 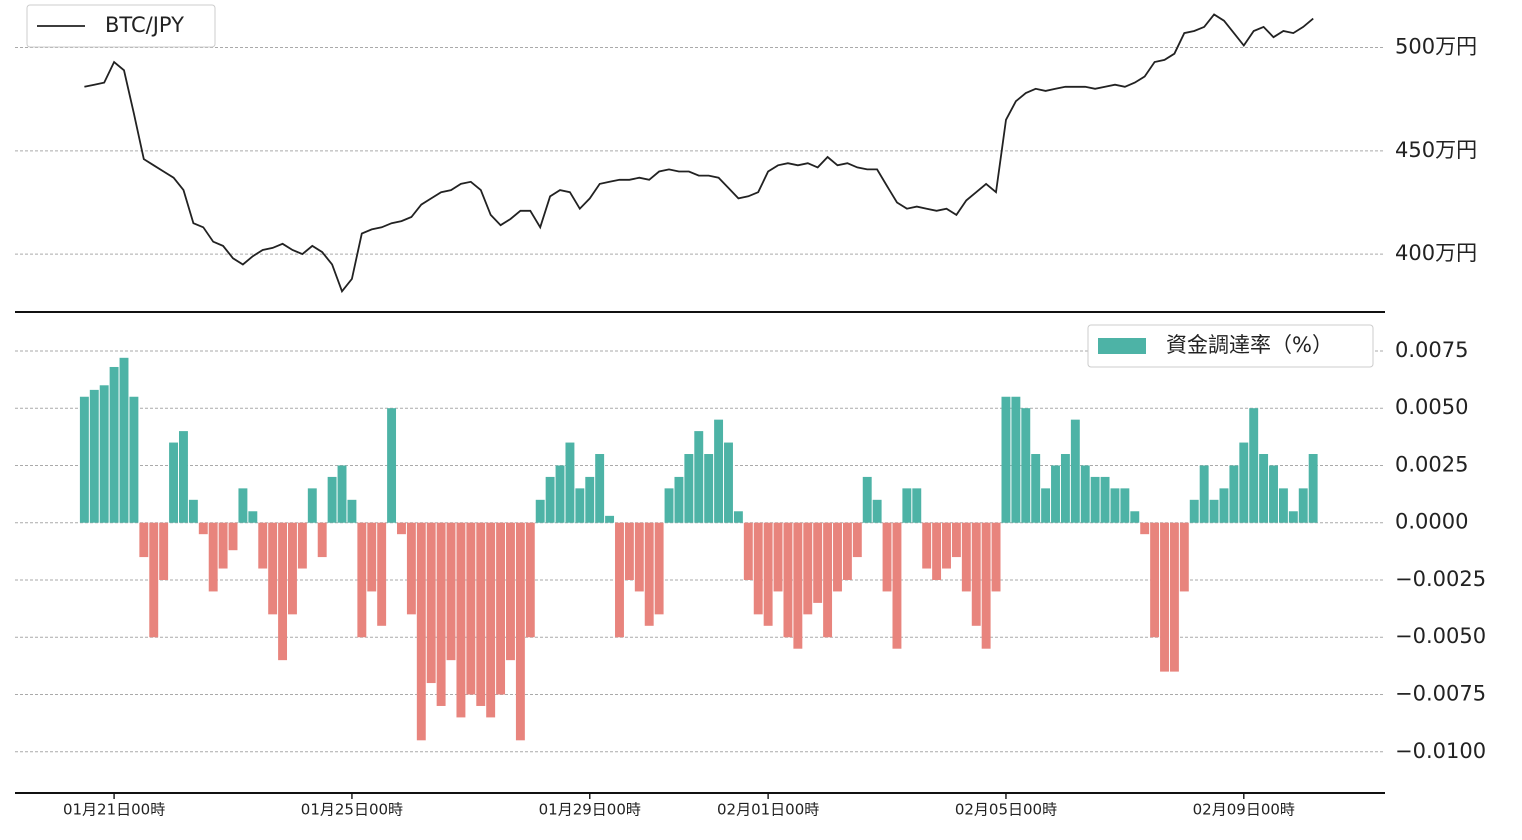 What do you see at coordinates (352, 810) in the screenshot?
I see `x-tick-label: 01月25日00時` at bounding box center [352, 810].